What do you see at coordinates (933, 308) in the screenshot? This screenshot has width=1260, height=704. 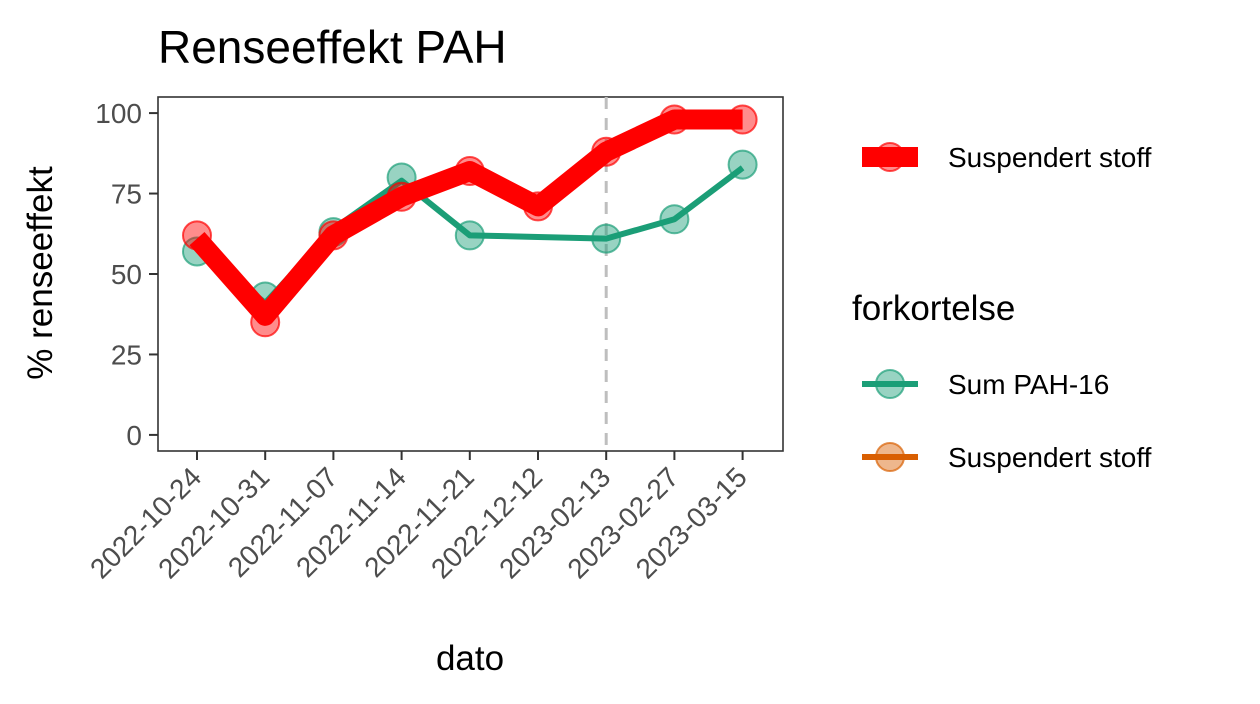 I see `legend-title: forkortelse` at bounding box center [933, 308].